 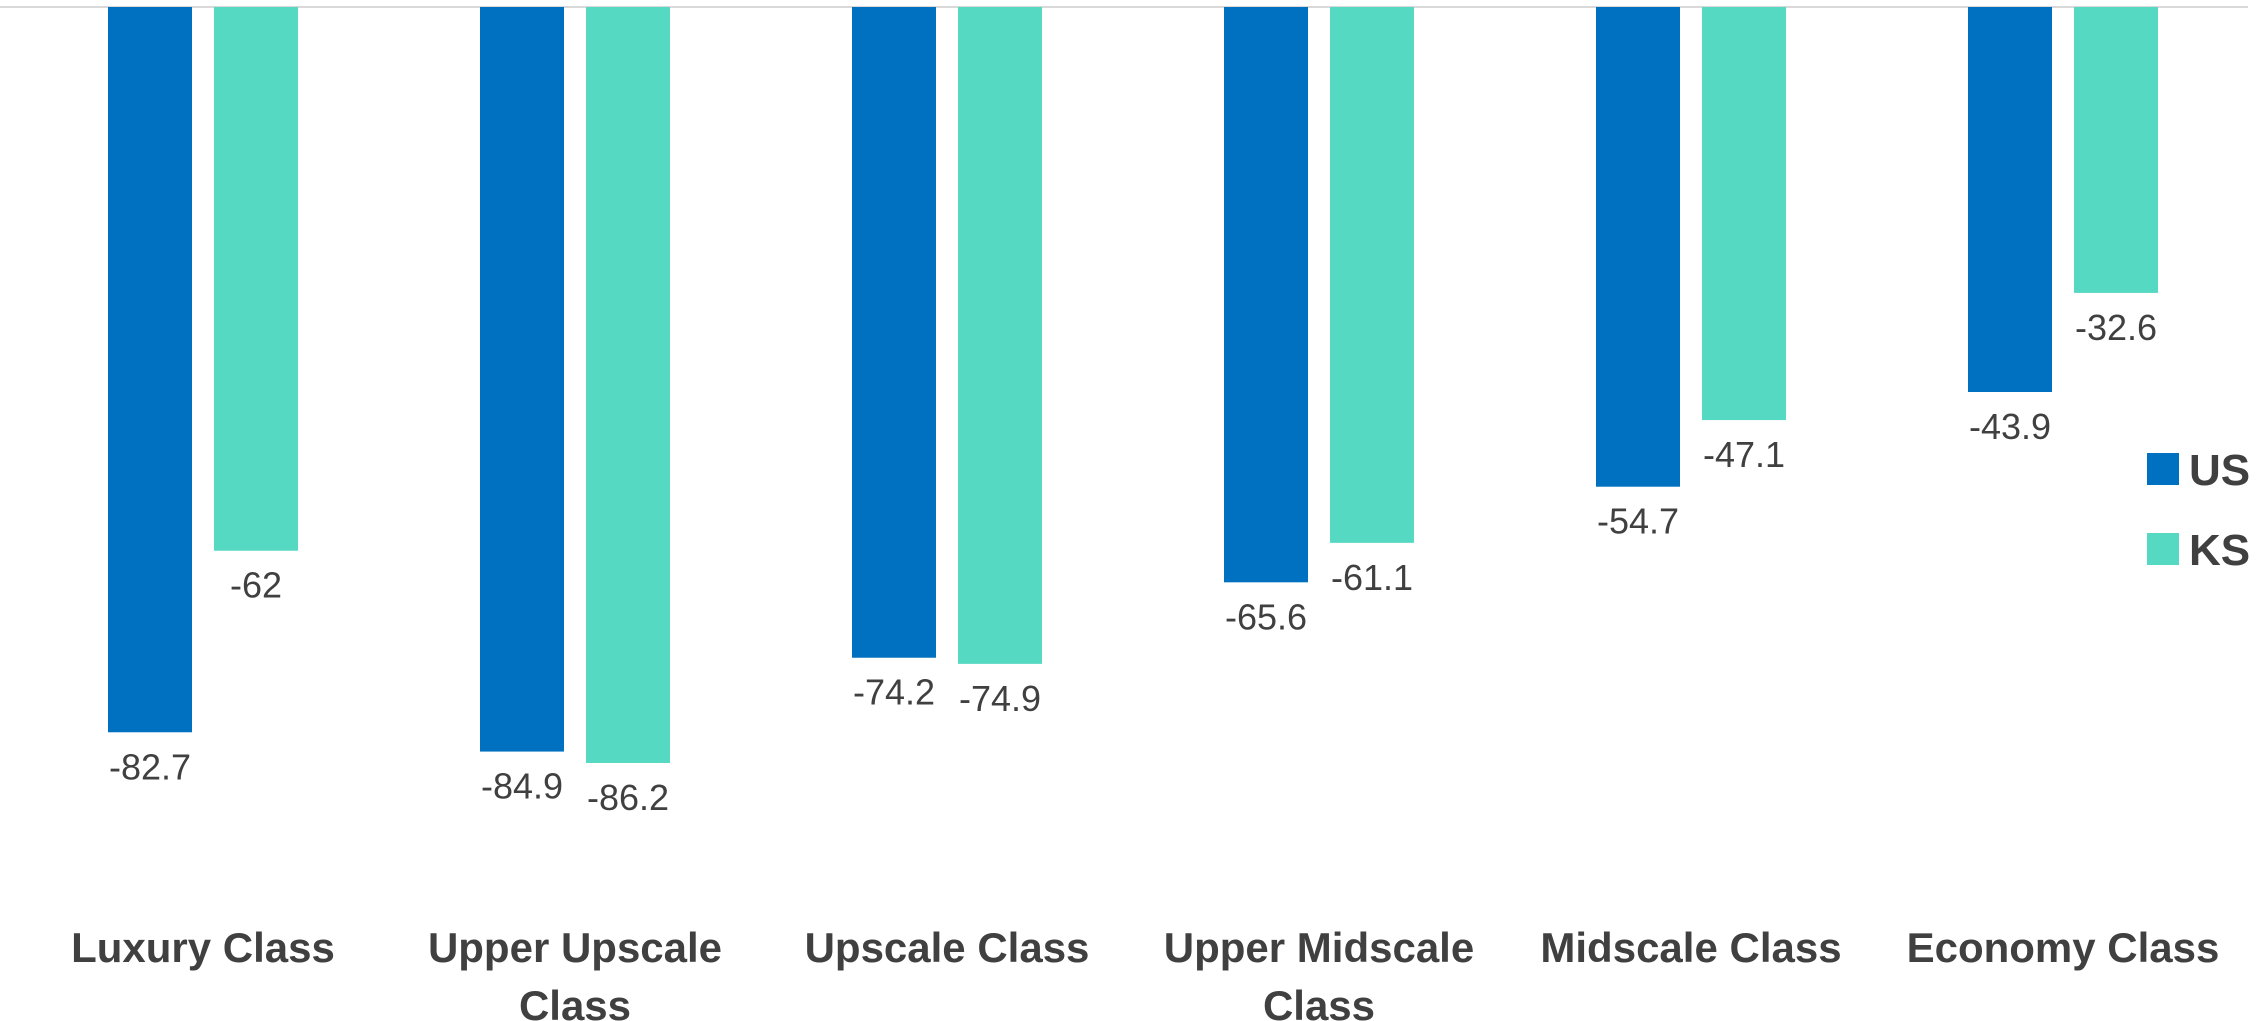 I want to click on data-label-us-luxury-class: -82.7, so click(x=150, y=766).